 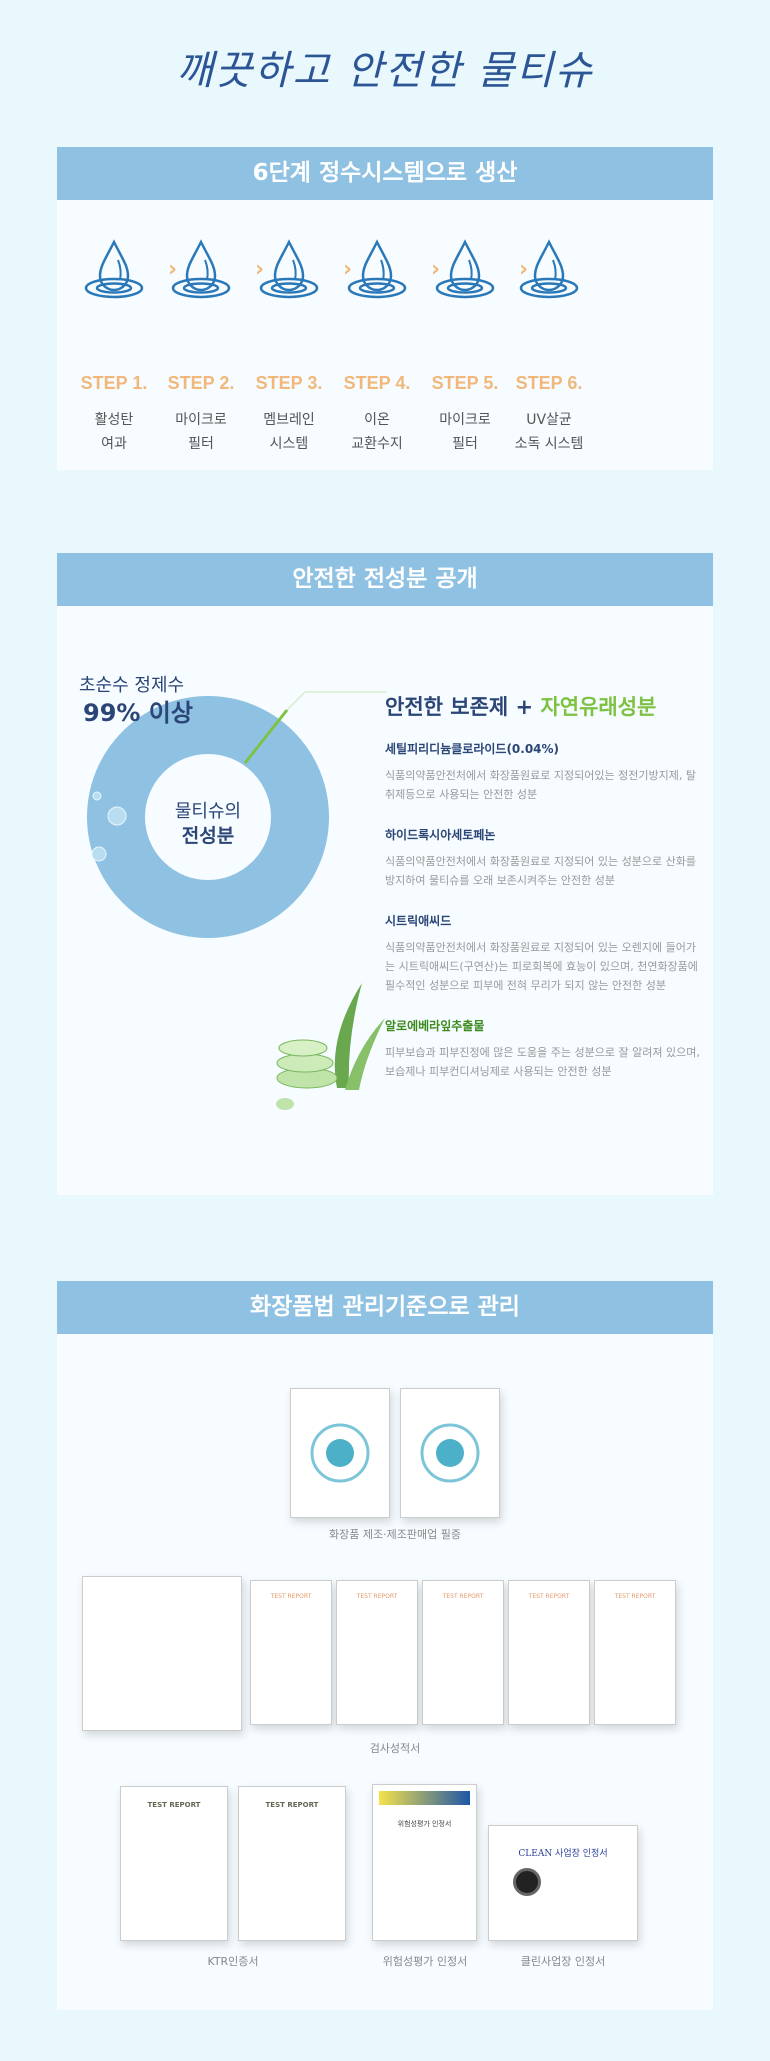 What do you see at coordinates (395, 1534) in the screenshot?
I see `license-caption: 화장품 제조·제조판매업 필증` at bounding box center [395, 1534].